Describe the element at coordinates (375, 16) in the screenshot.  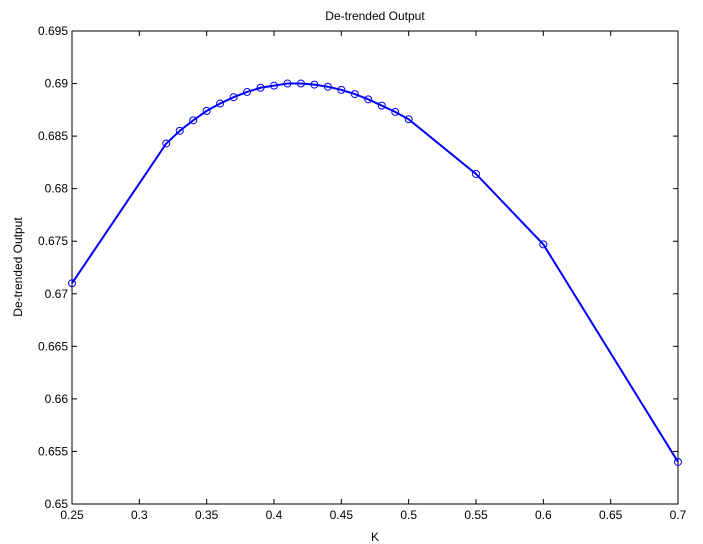
I see `chart-title: De-trended Output` at that location.